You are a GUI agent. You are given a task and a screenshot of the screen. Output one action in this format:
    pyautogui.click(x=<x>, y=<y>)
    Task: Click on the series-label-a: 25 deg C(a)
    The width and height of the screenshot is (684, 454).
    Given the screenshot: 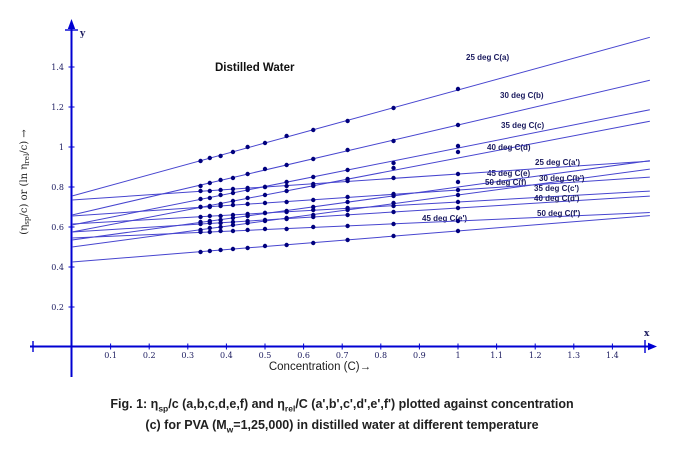 What is the action you would take?
    pyautogui.click(x=487, y=57)
    